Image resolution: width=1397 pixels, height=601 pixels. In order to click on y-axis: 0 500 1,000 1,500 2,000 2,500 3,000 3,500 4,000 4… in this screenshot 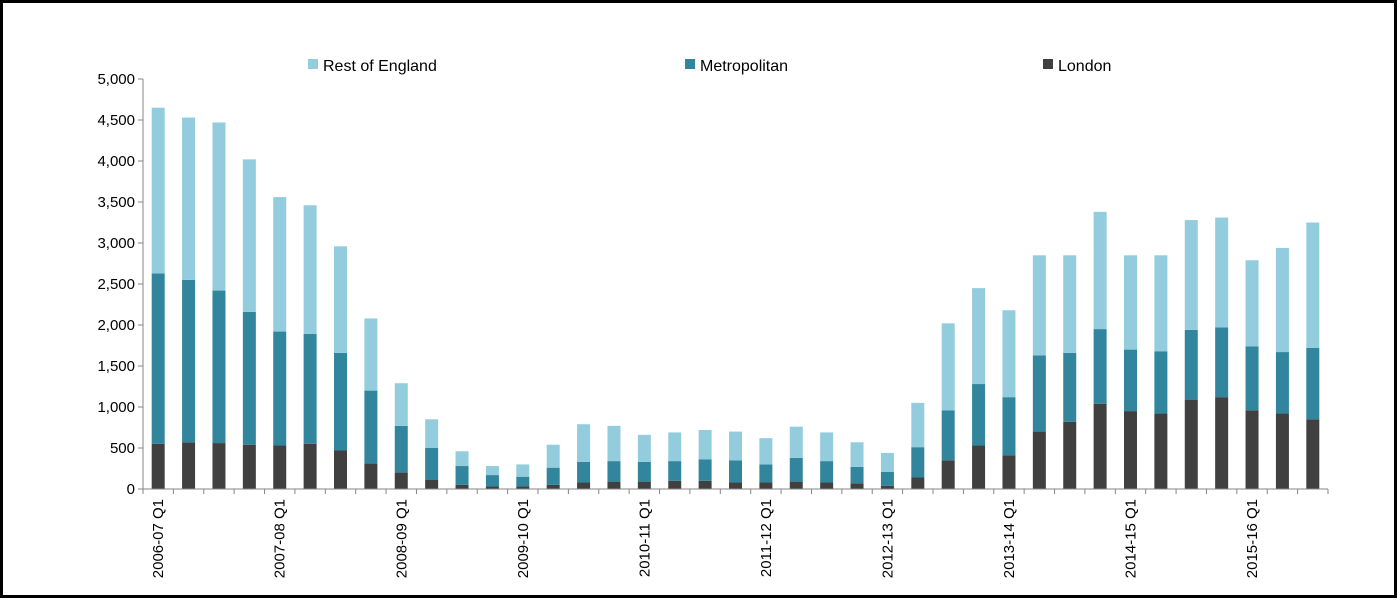, I will do `click(120, 284)`.